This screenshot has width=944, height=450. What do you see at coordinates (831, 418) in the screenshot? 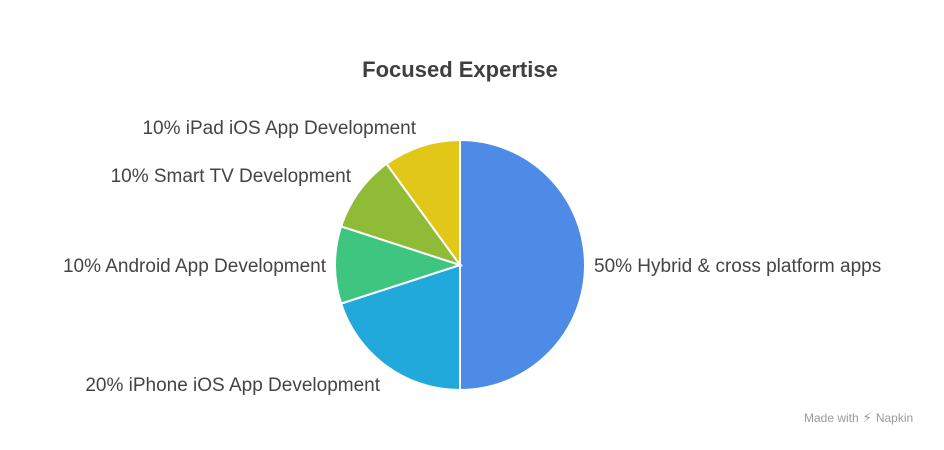
I see `footer-made-with: Made with` at bounding box center [831, 418].